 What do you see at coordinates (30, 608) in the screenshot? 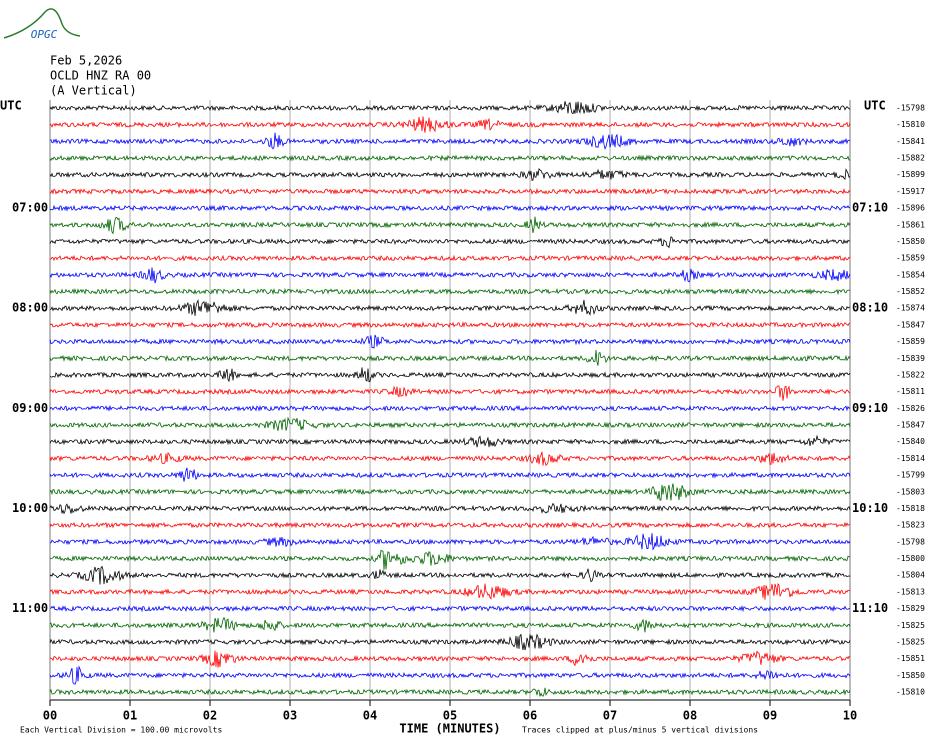
I see `time-label-left: 11:00` at bounding box center [30, 608].